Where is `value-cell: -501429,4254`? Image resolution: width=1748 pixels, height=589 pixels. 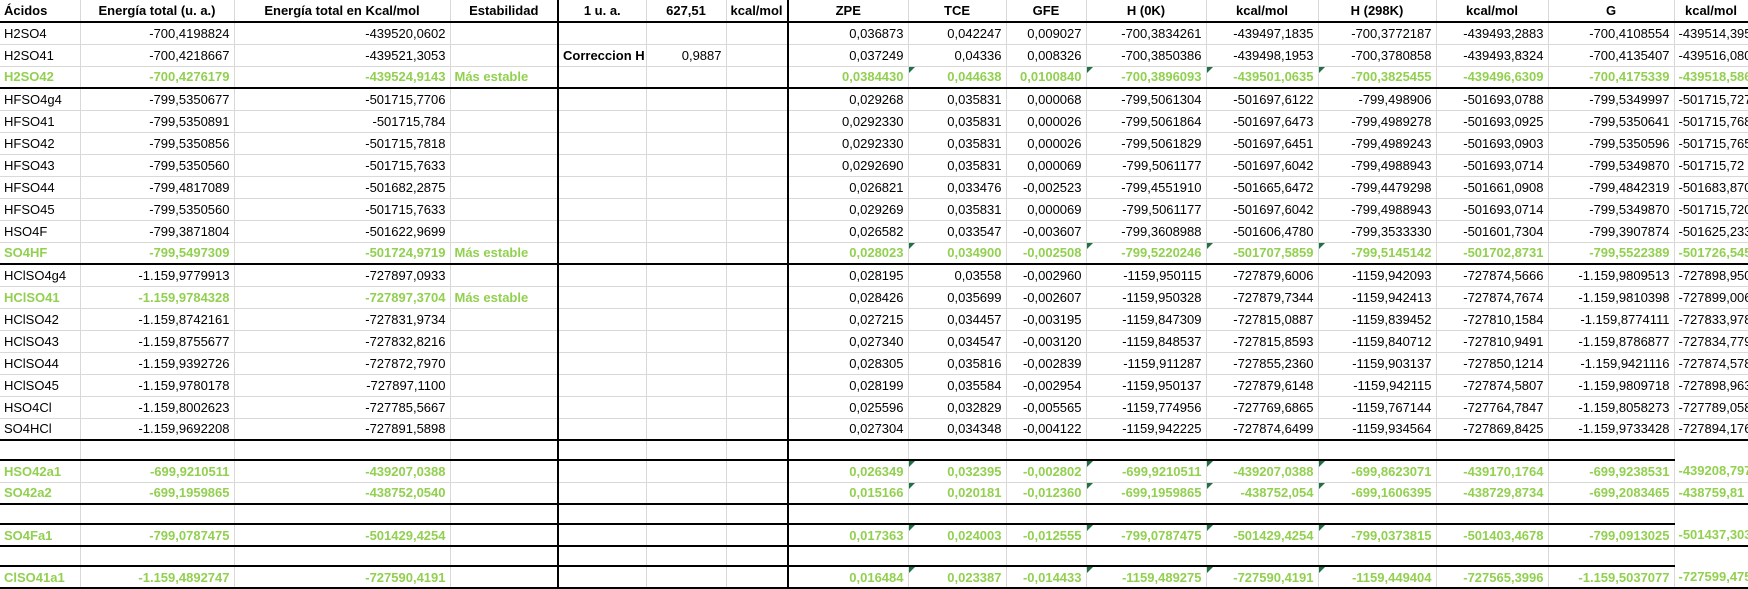
value-cell: -501429,4254 is located at coordinates (1262, 535).